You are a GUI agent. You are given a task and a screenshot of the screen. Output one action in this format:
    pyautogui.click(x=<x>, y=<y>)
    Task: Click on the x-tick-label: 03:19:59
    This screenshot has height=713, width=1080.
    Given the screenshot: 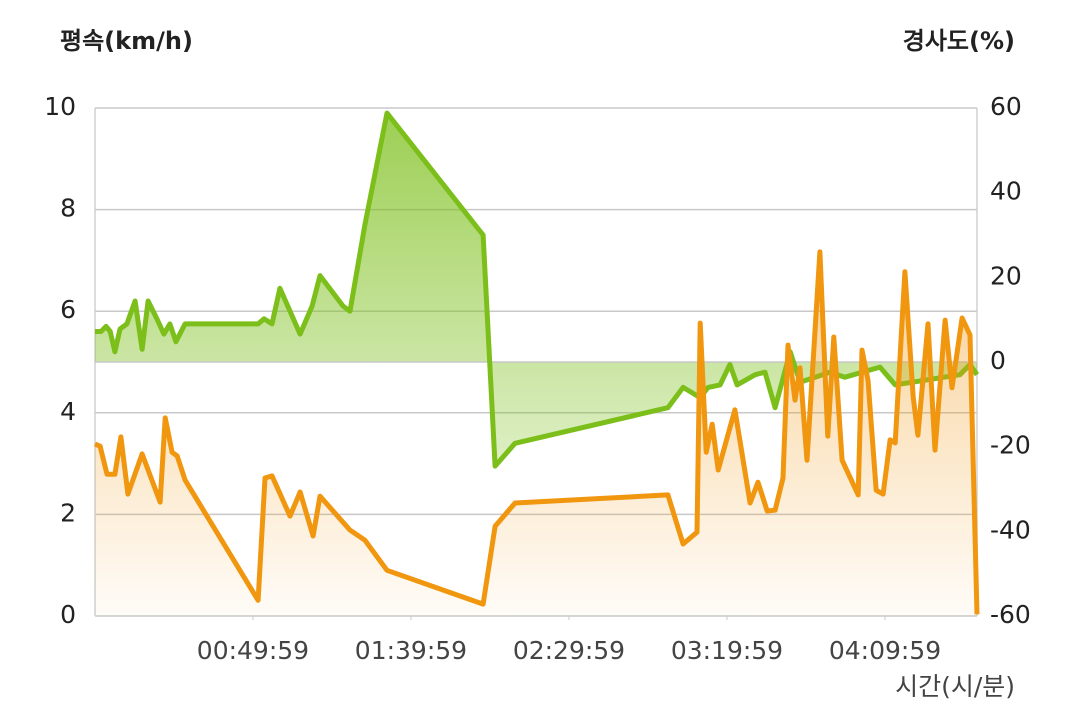 What is the action you would take?
    pyautogui.click(x=727, y=650)
    